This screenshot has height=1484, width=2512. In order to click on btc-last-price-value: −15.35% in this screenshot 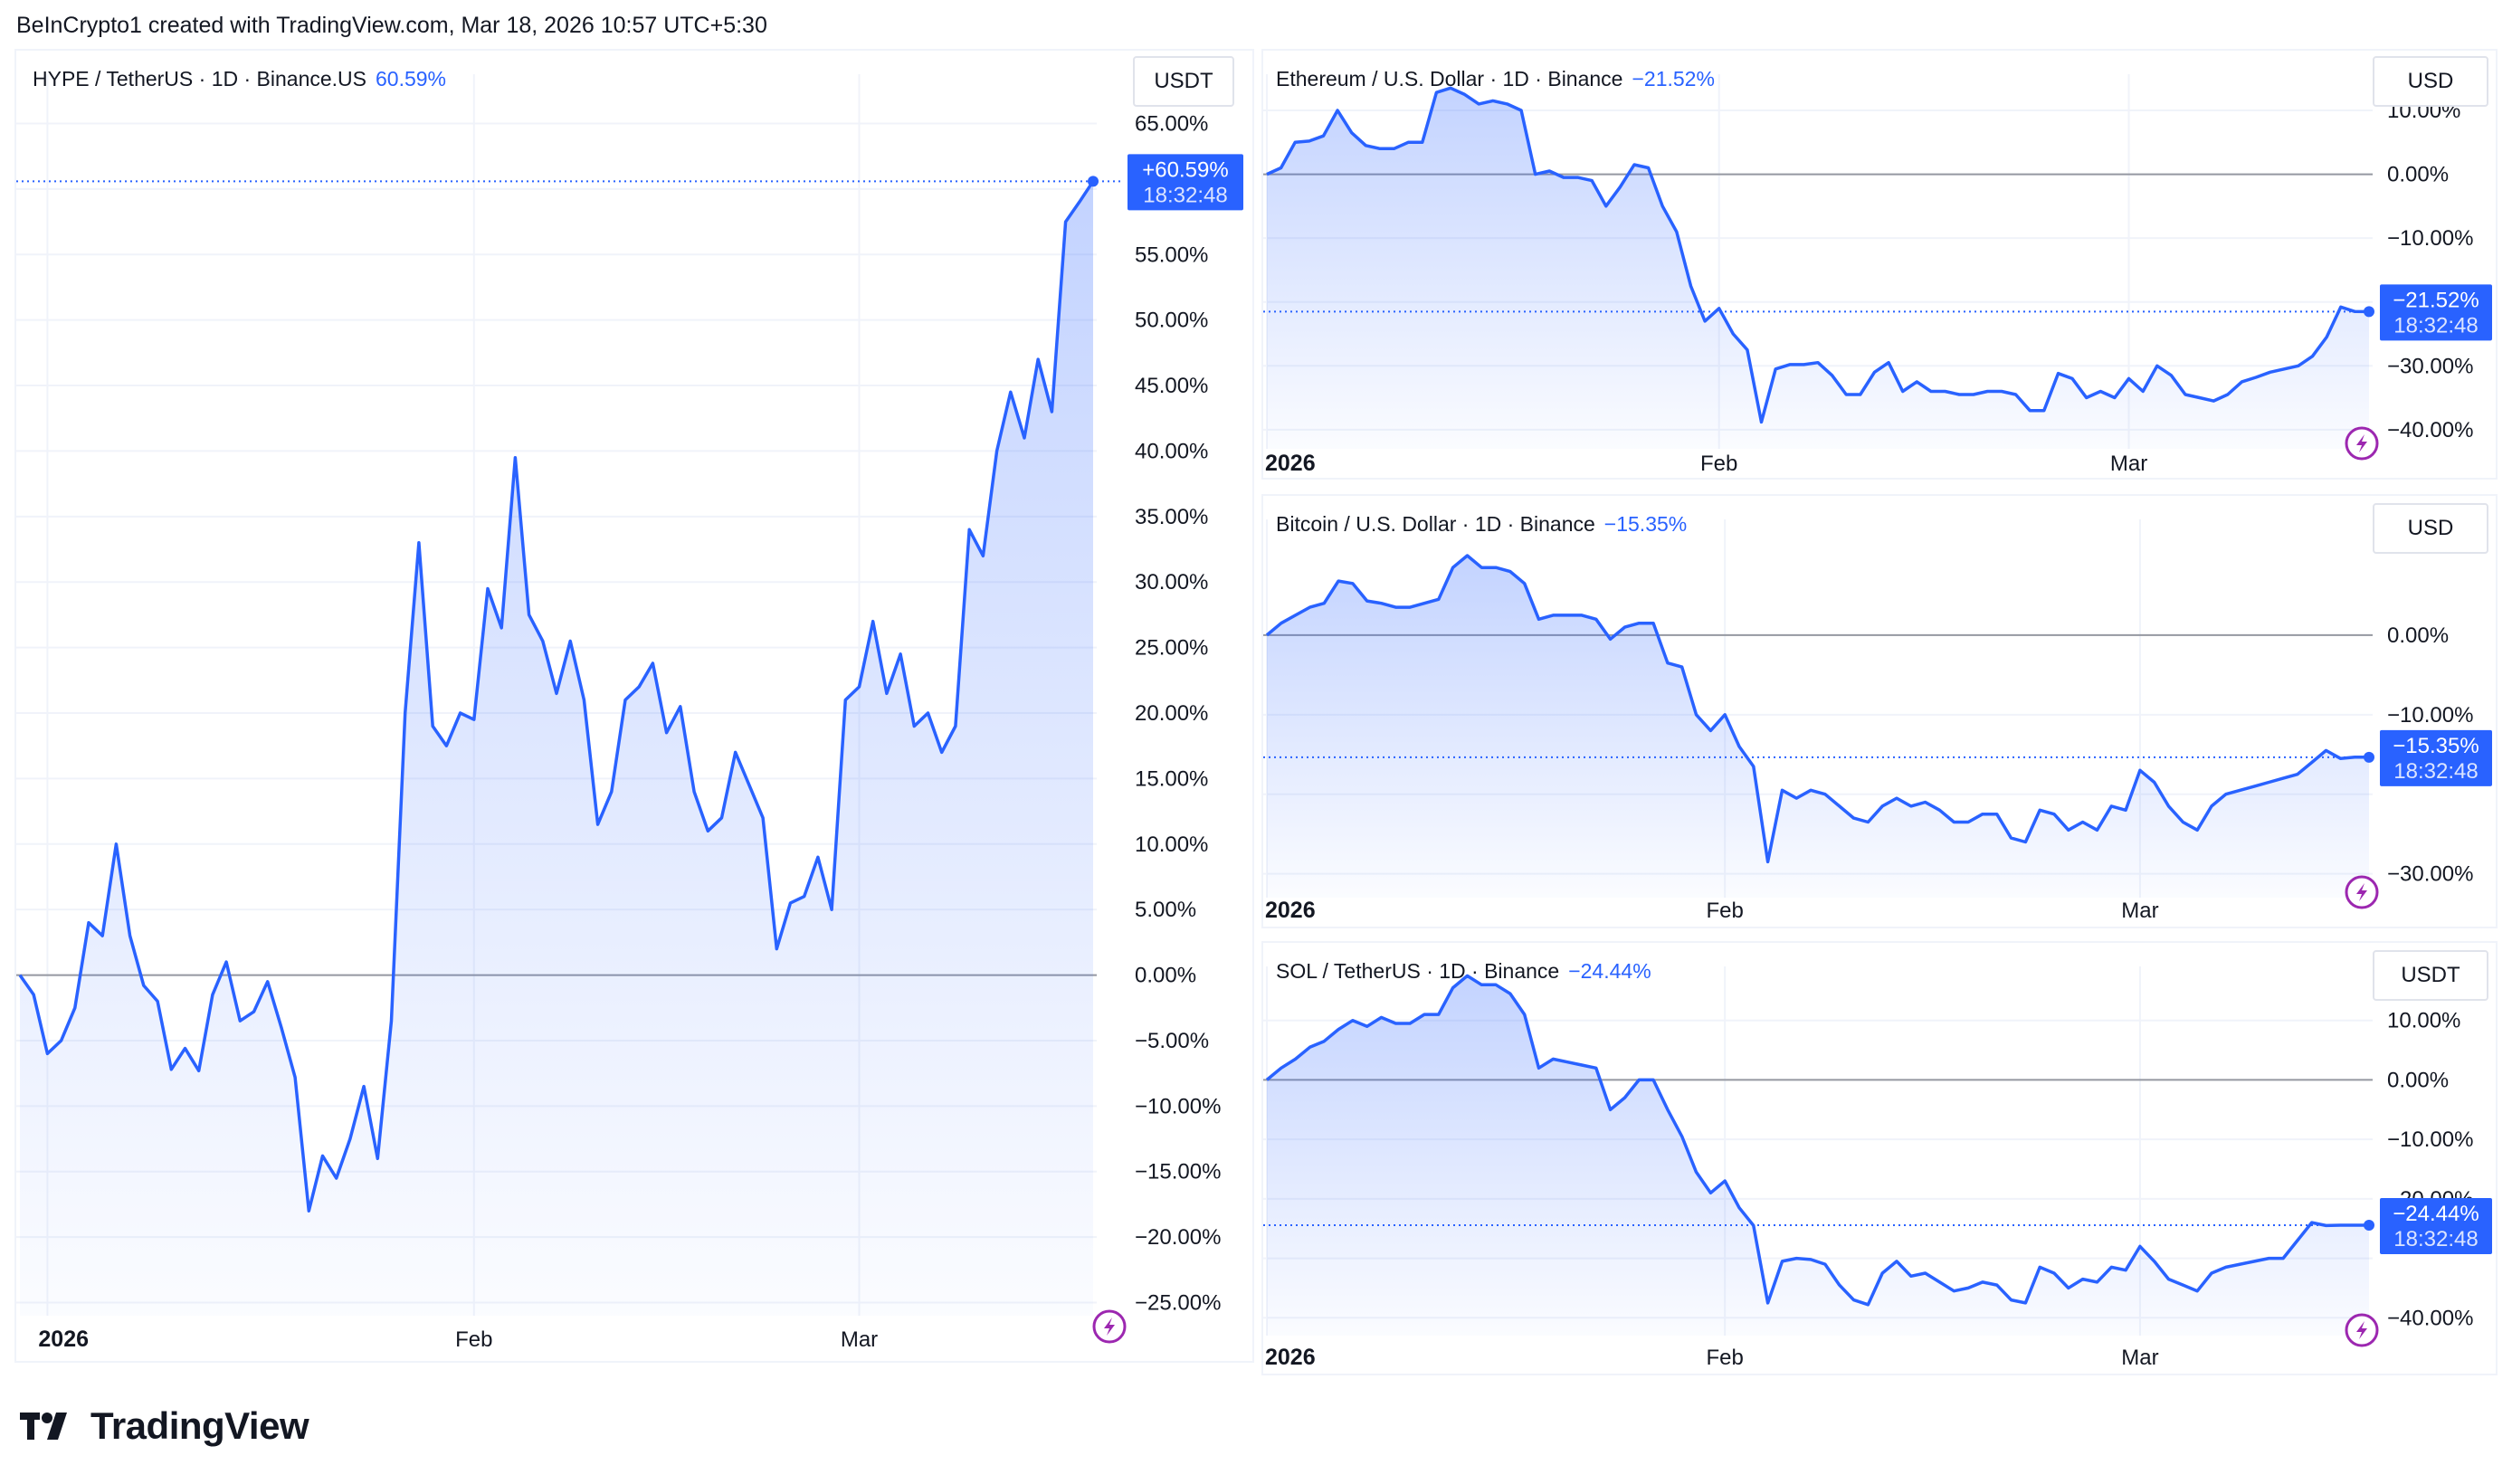, I will do `click(2436, 746)`.